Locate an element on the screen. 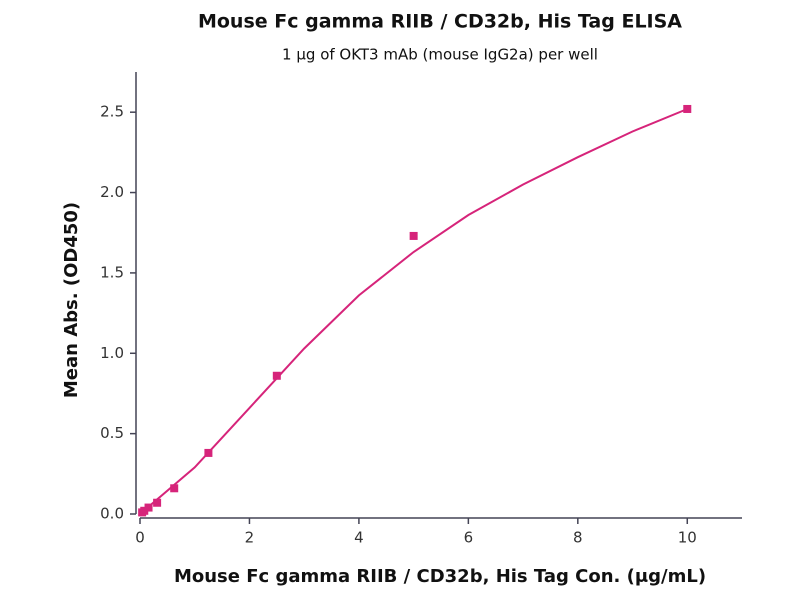  chart-subtitle: 1 μg of OKT3 mAb (mouse IgG2a) per well is located at coordinates (440, 55).